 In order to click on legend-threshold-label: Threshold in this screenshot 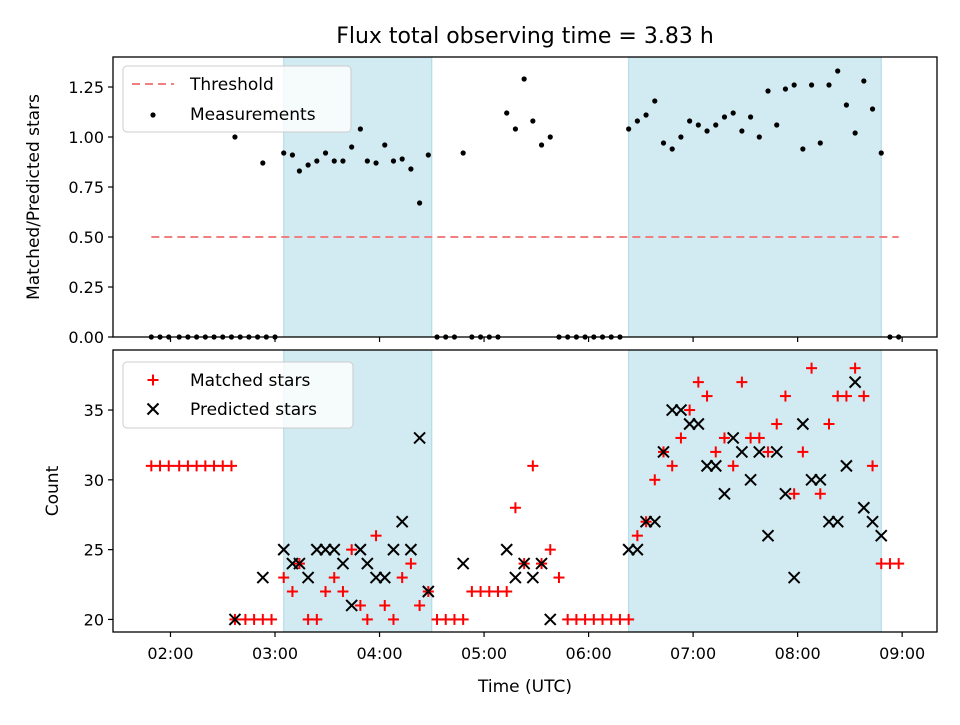, I will do `click(231, 85)`.